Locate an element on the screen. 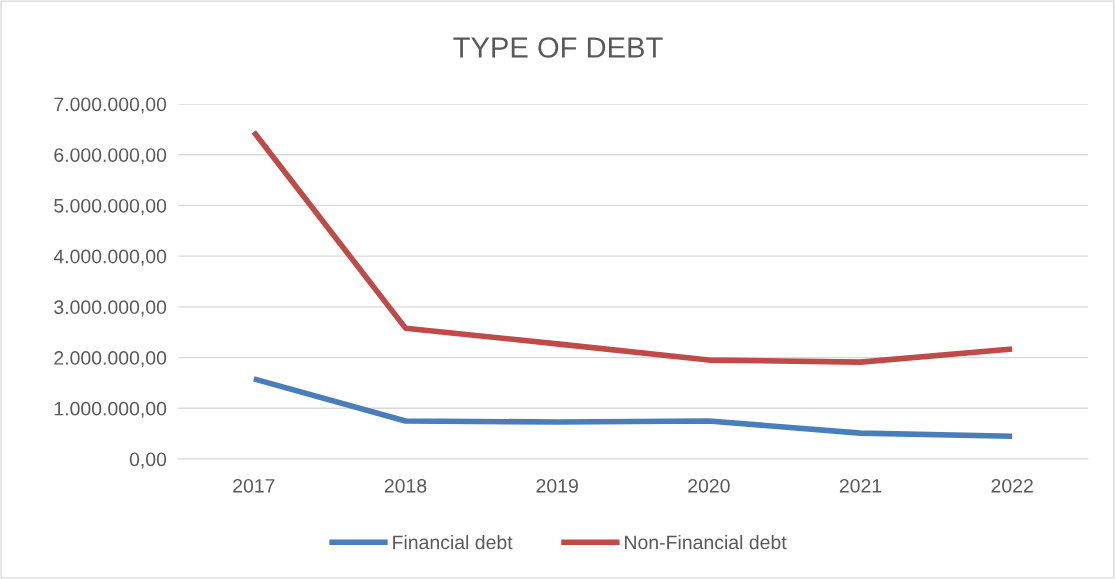  y-tick-label: 2.000.000,00 is located at coordinates (110, 359).